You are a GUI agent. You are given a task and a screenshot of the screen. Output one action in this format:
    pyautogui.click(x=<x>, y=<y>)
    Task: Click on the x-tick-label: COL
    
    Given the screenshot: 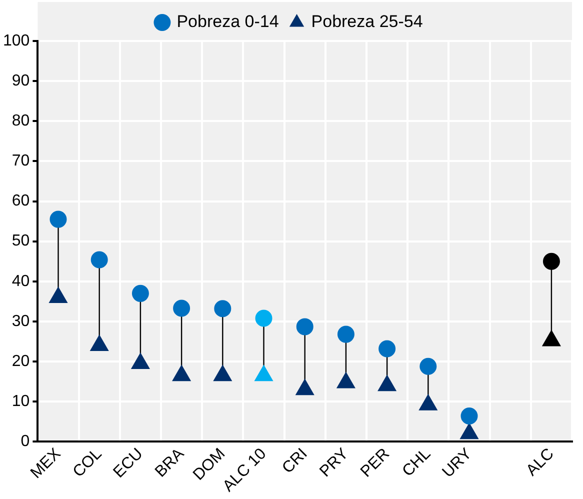 What is the action you would take?
    pyautogui.click(x=88, y=463)
    